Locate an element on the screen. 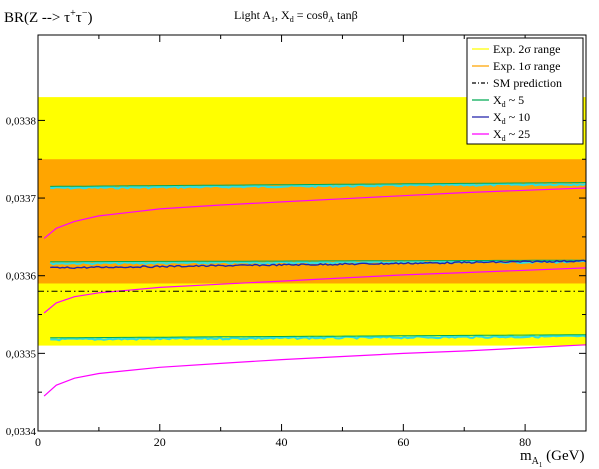 This screenshot has width=599, height=469. y-axis-label-part: τ is located at coordinates (79, 18).